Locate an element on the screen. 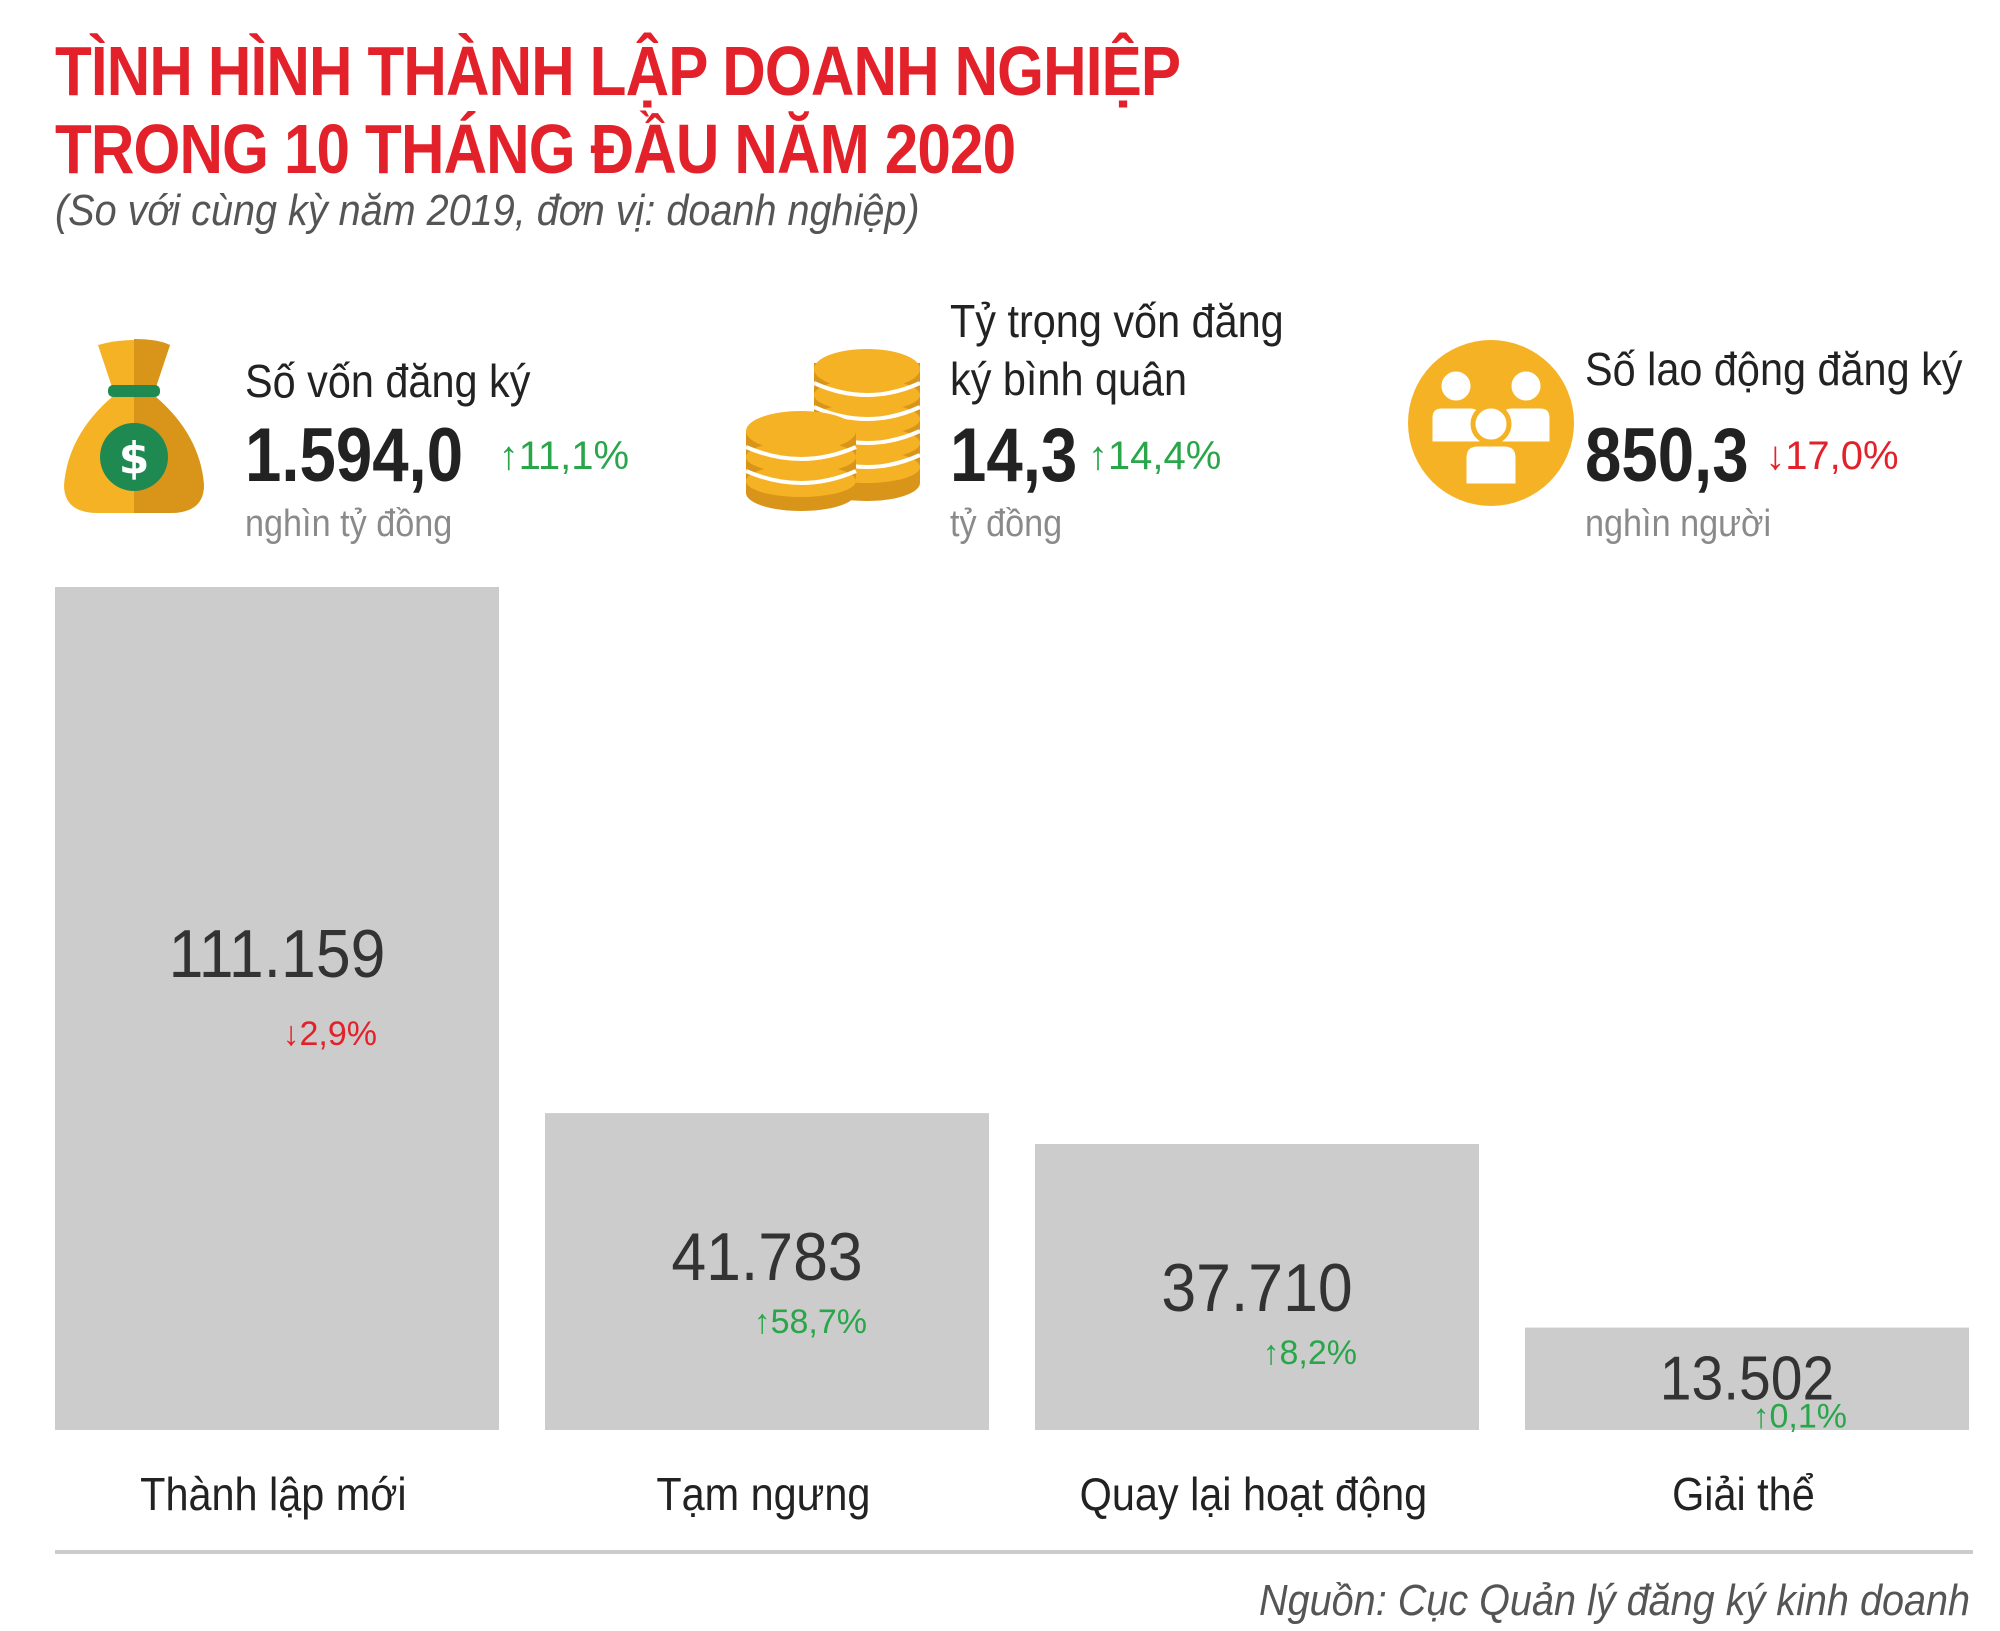  title-line-2: TRONG 10 THÁNG ĐẦU NĂM 2020 is located at coordinates (535, 149).